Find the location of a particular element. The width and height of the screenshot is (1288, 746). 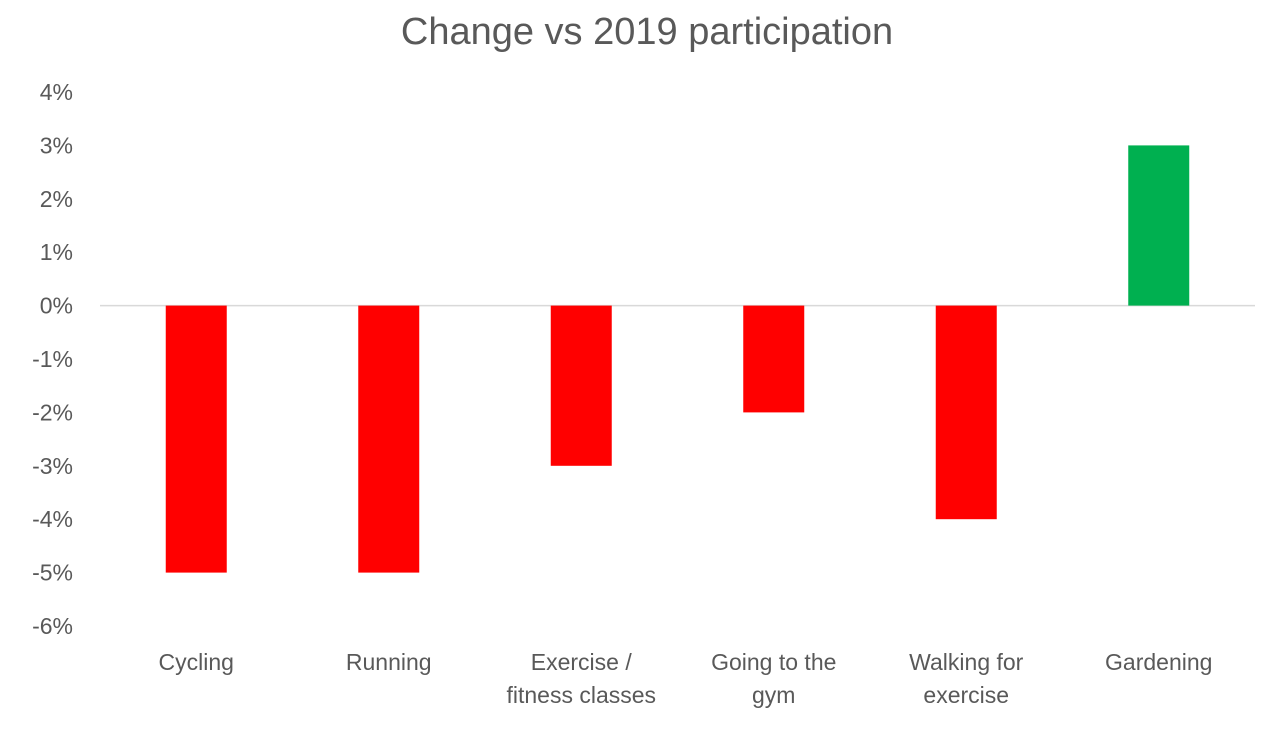

y-tick-label: 4% is located at coordinates (56, 92).